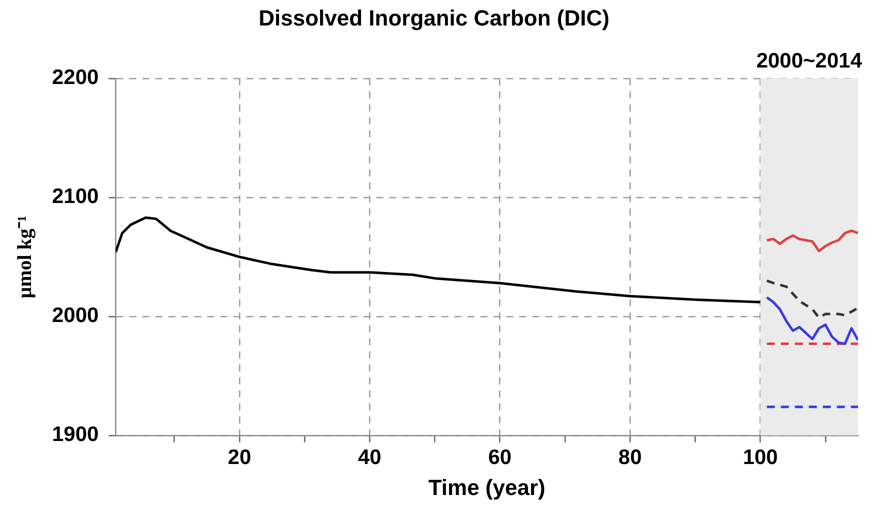  I want to click on y-axis-title: μmol kg⁻¹, so click(25, 257).